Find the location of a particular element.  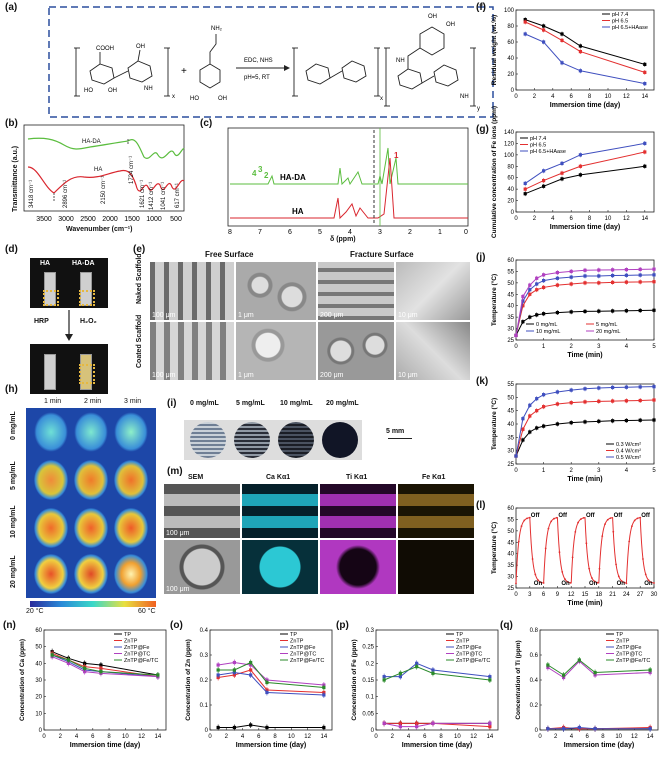

legend-label: ZnTP@Fe/TC is located at coordinates (473, 661).